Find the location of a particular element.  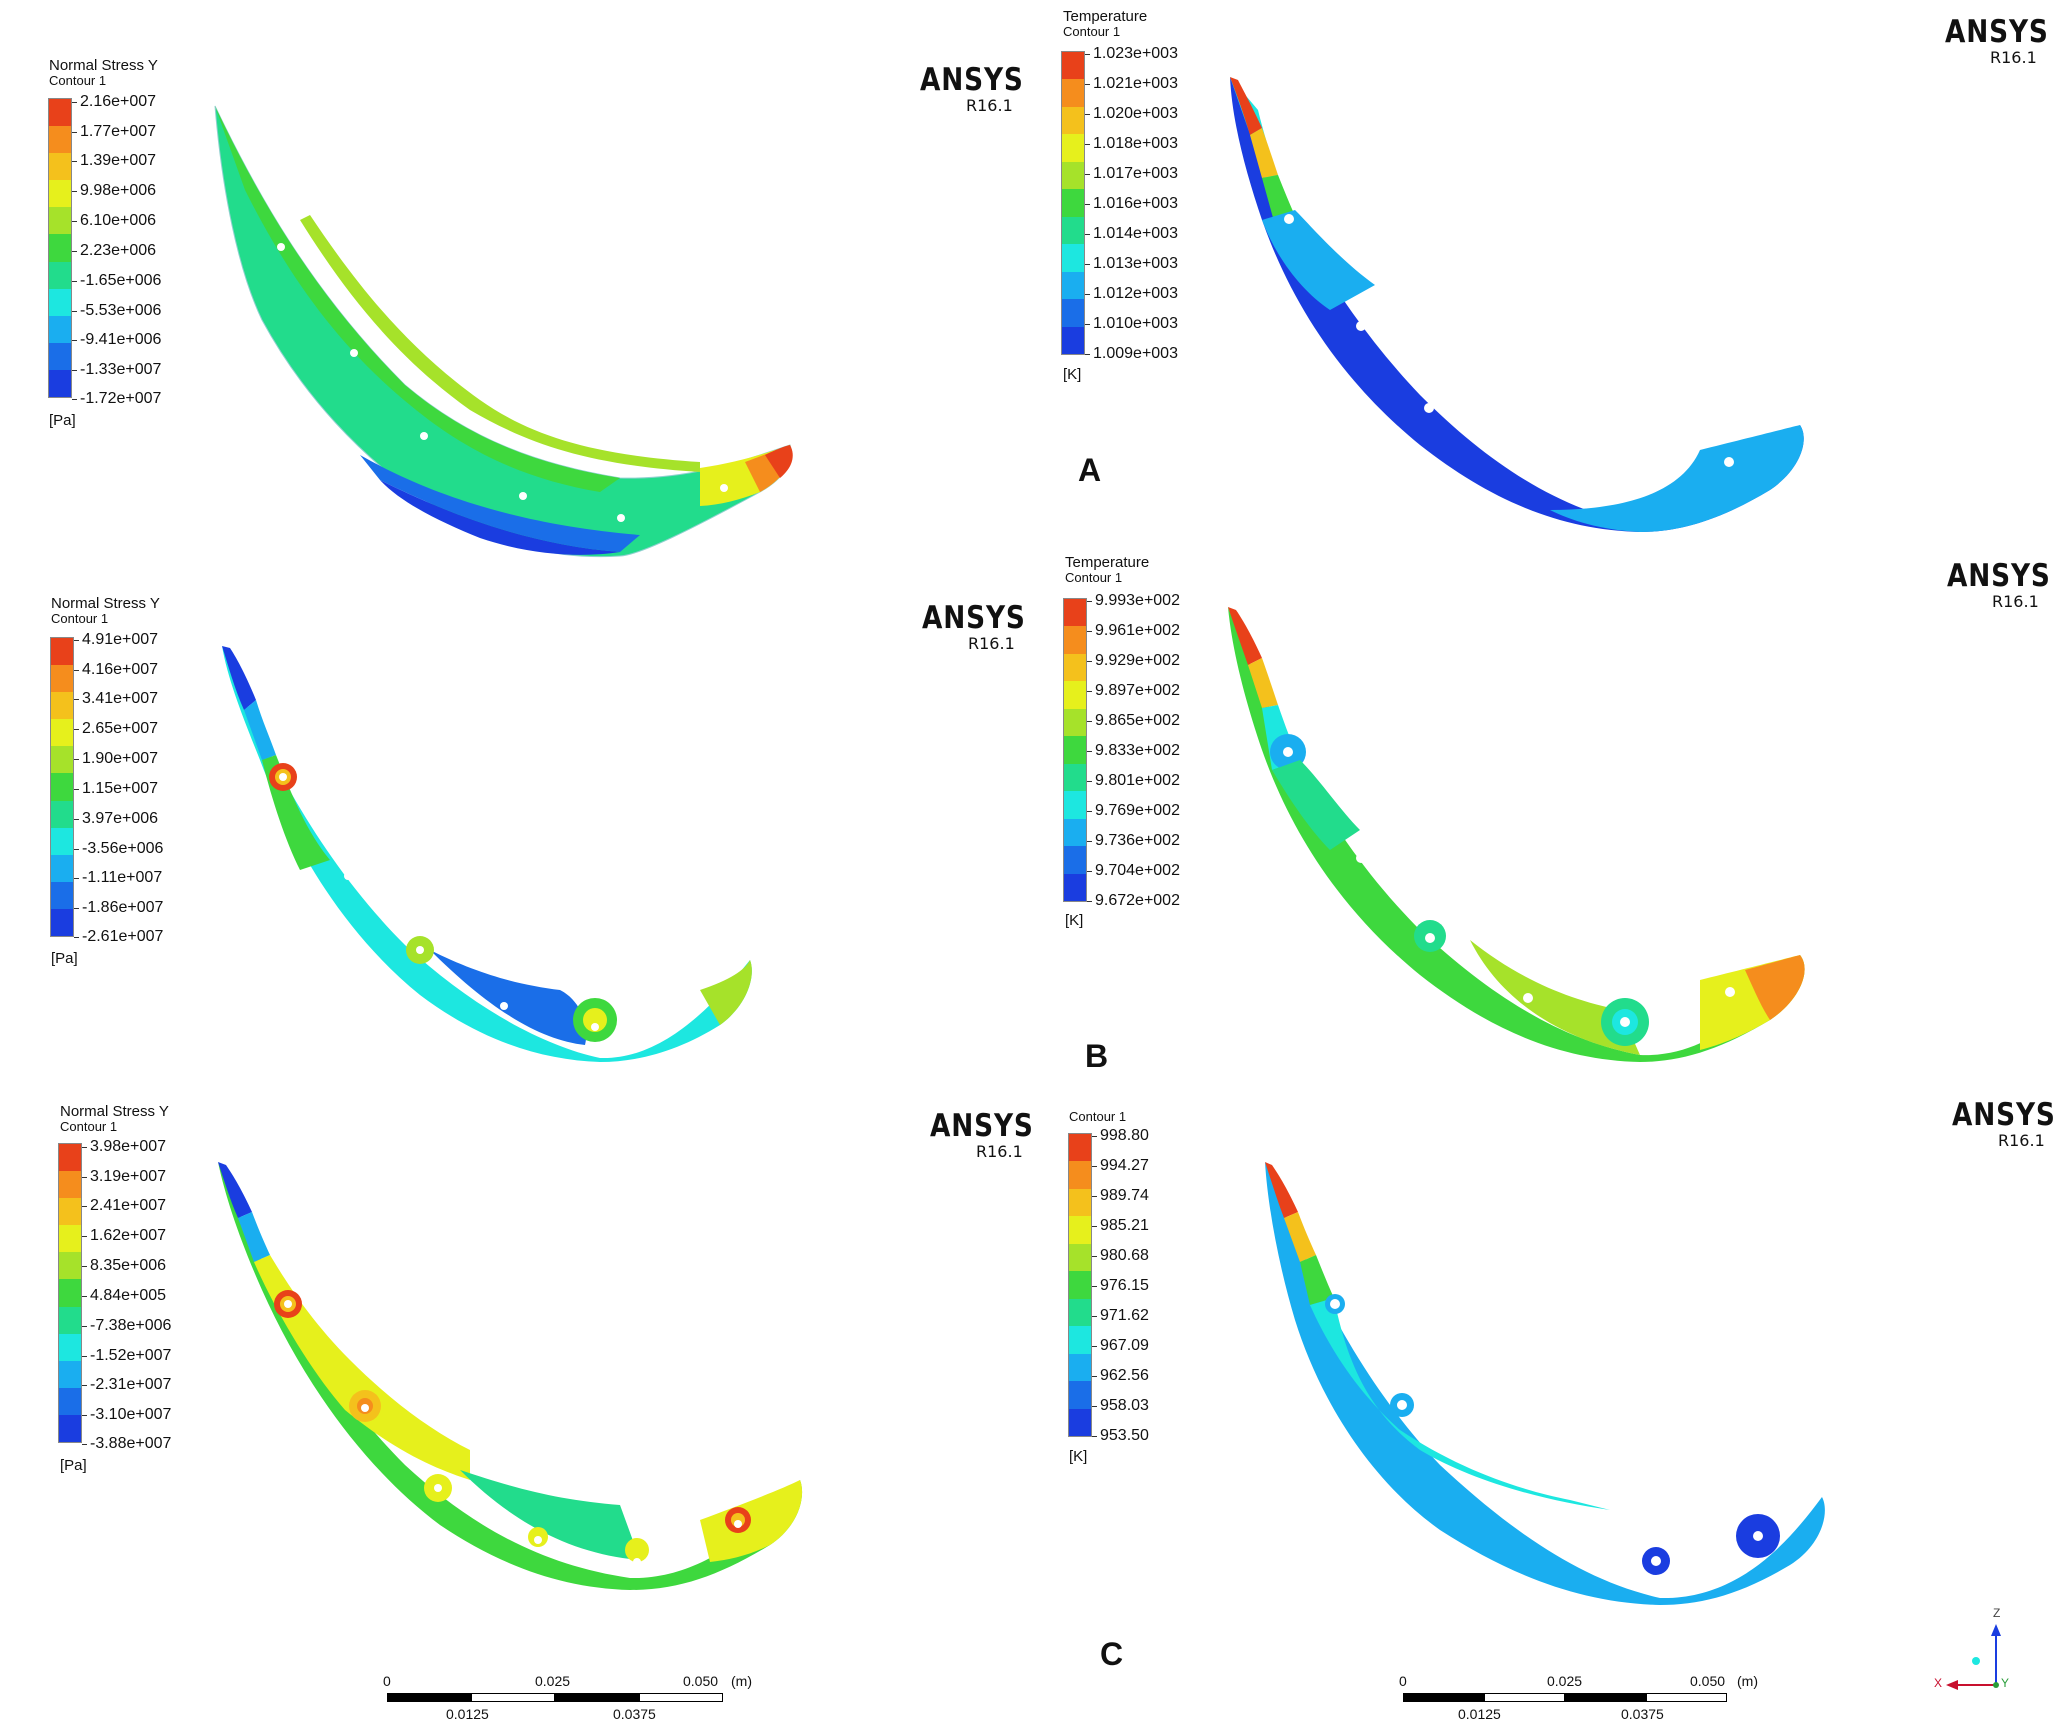

scale-unit: (m) is located at coordinates (741, 1681).